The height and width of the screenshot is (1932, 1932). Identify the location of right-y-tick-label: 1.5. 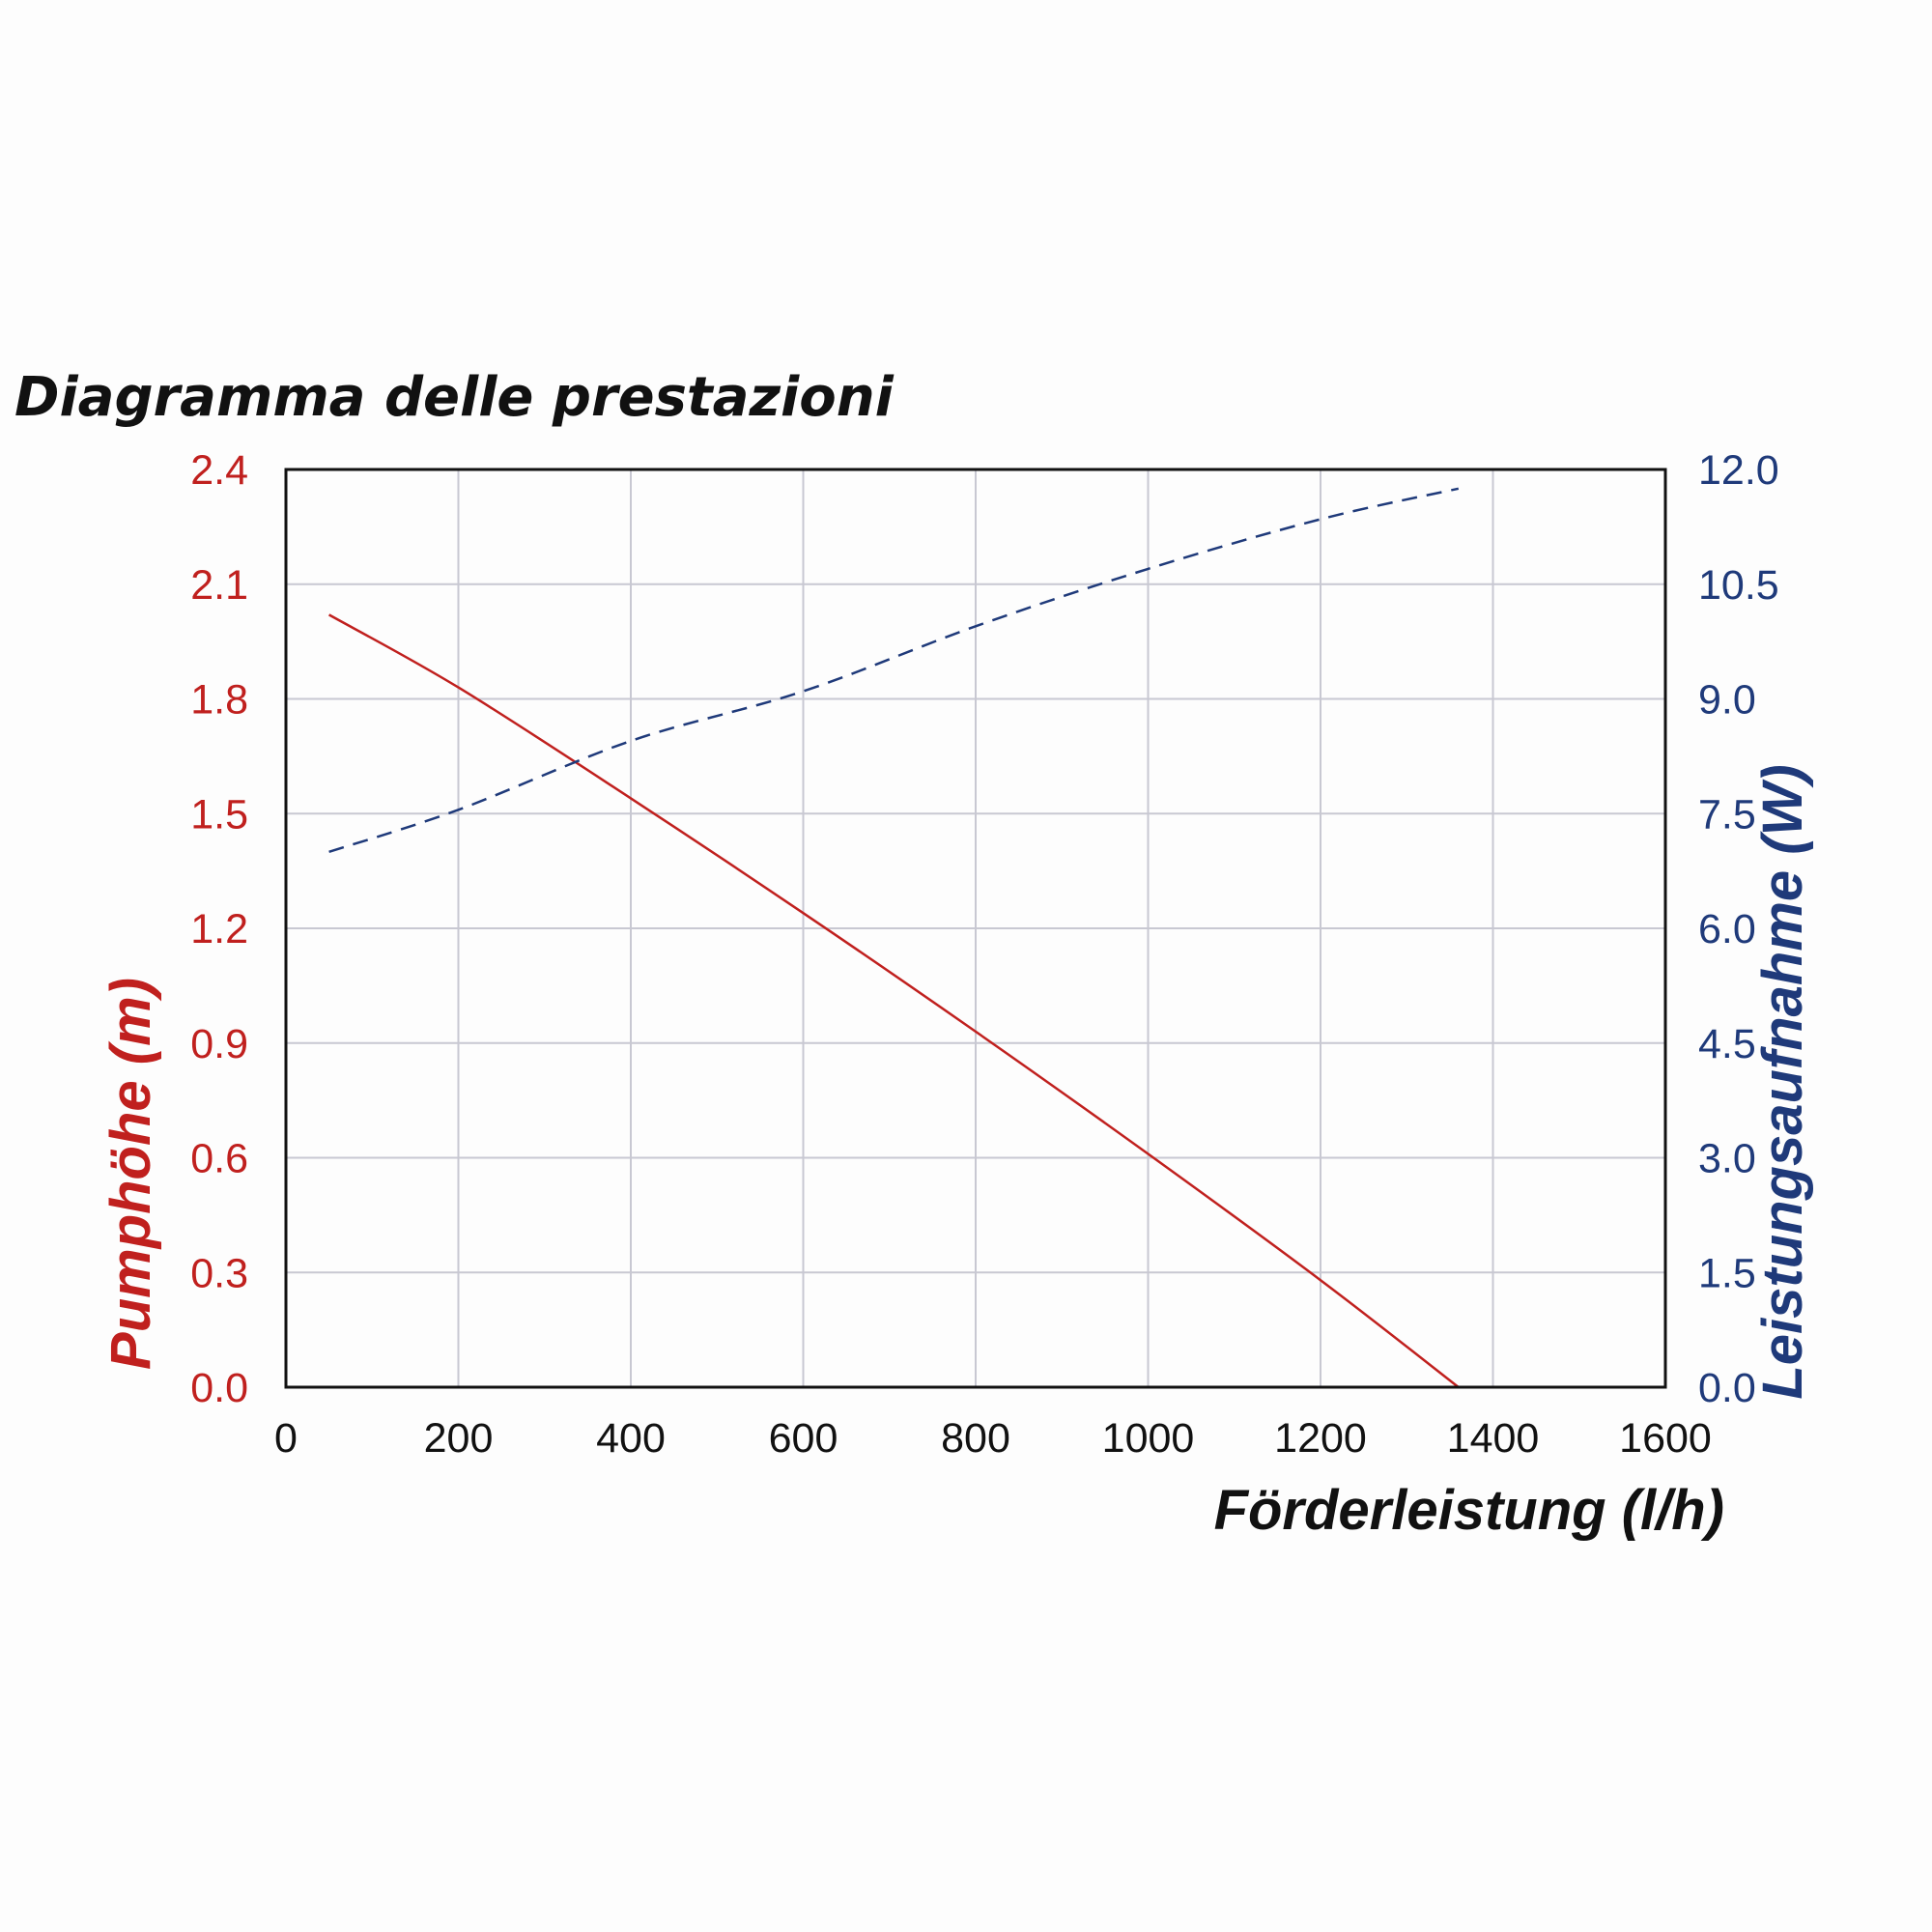
(1727, 1273).